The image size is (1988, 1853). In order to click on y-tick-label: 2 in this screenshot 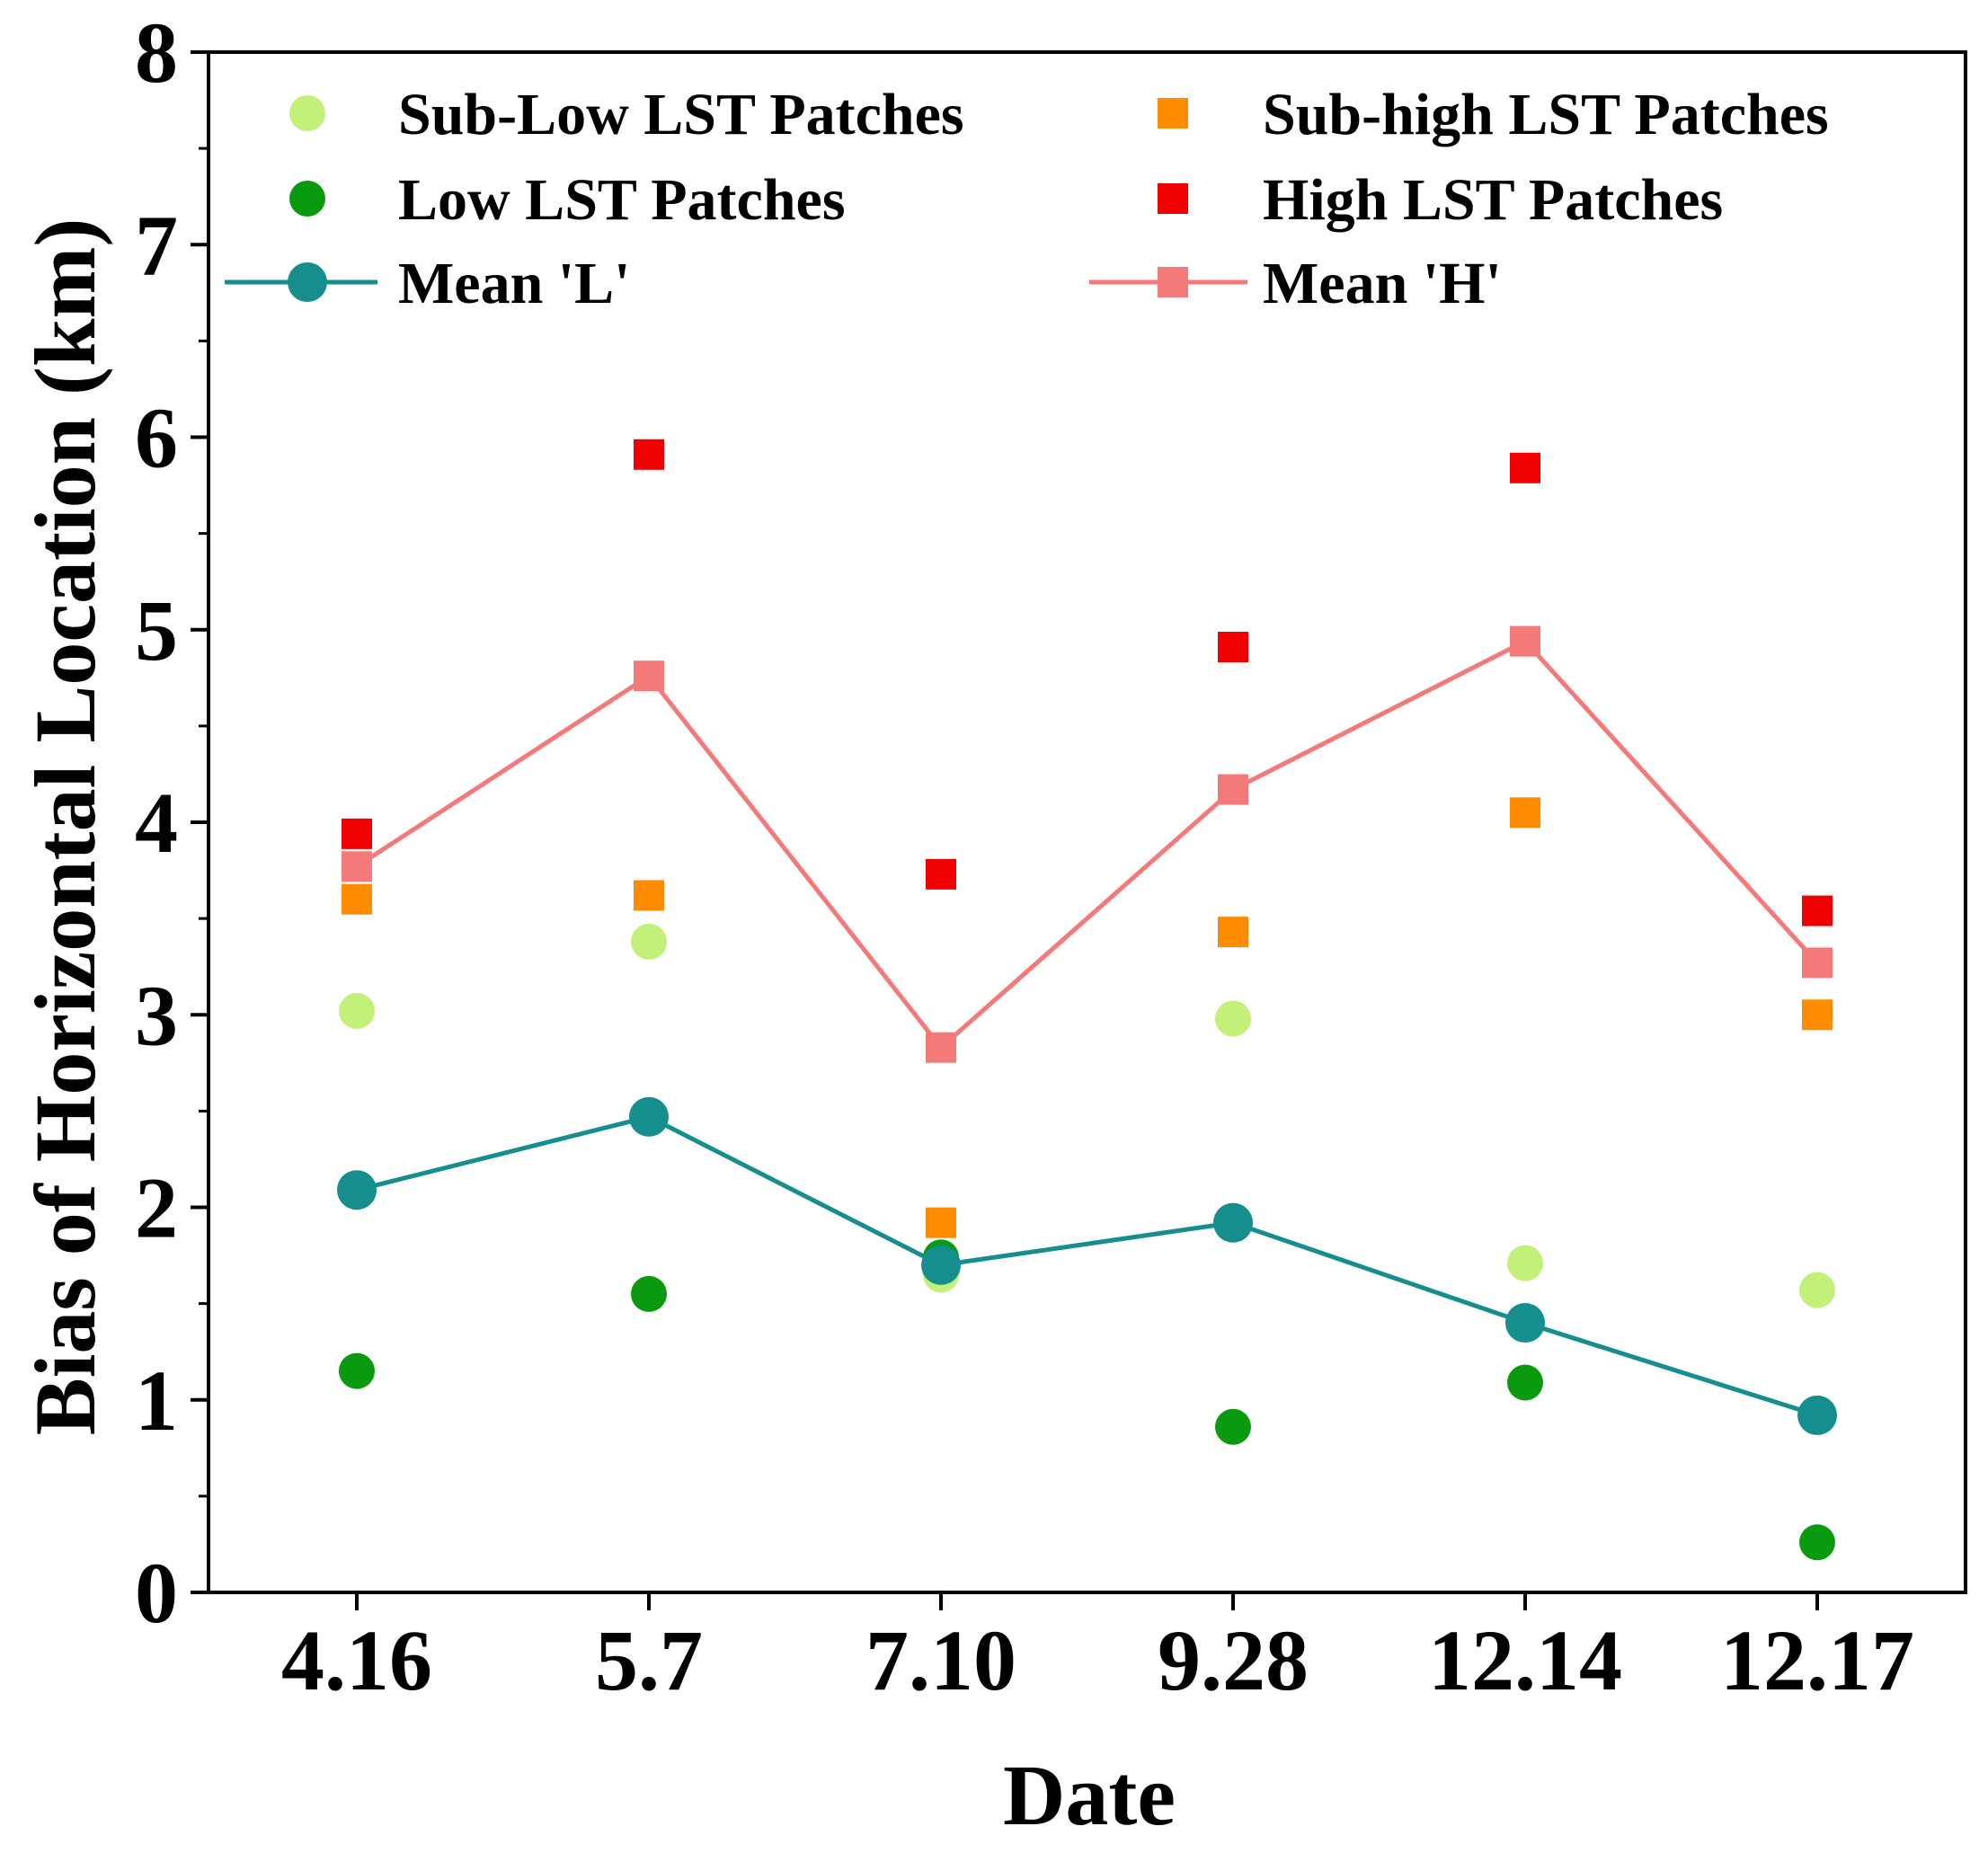, I will do `click(156, 1208)`.